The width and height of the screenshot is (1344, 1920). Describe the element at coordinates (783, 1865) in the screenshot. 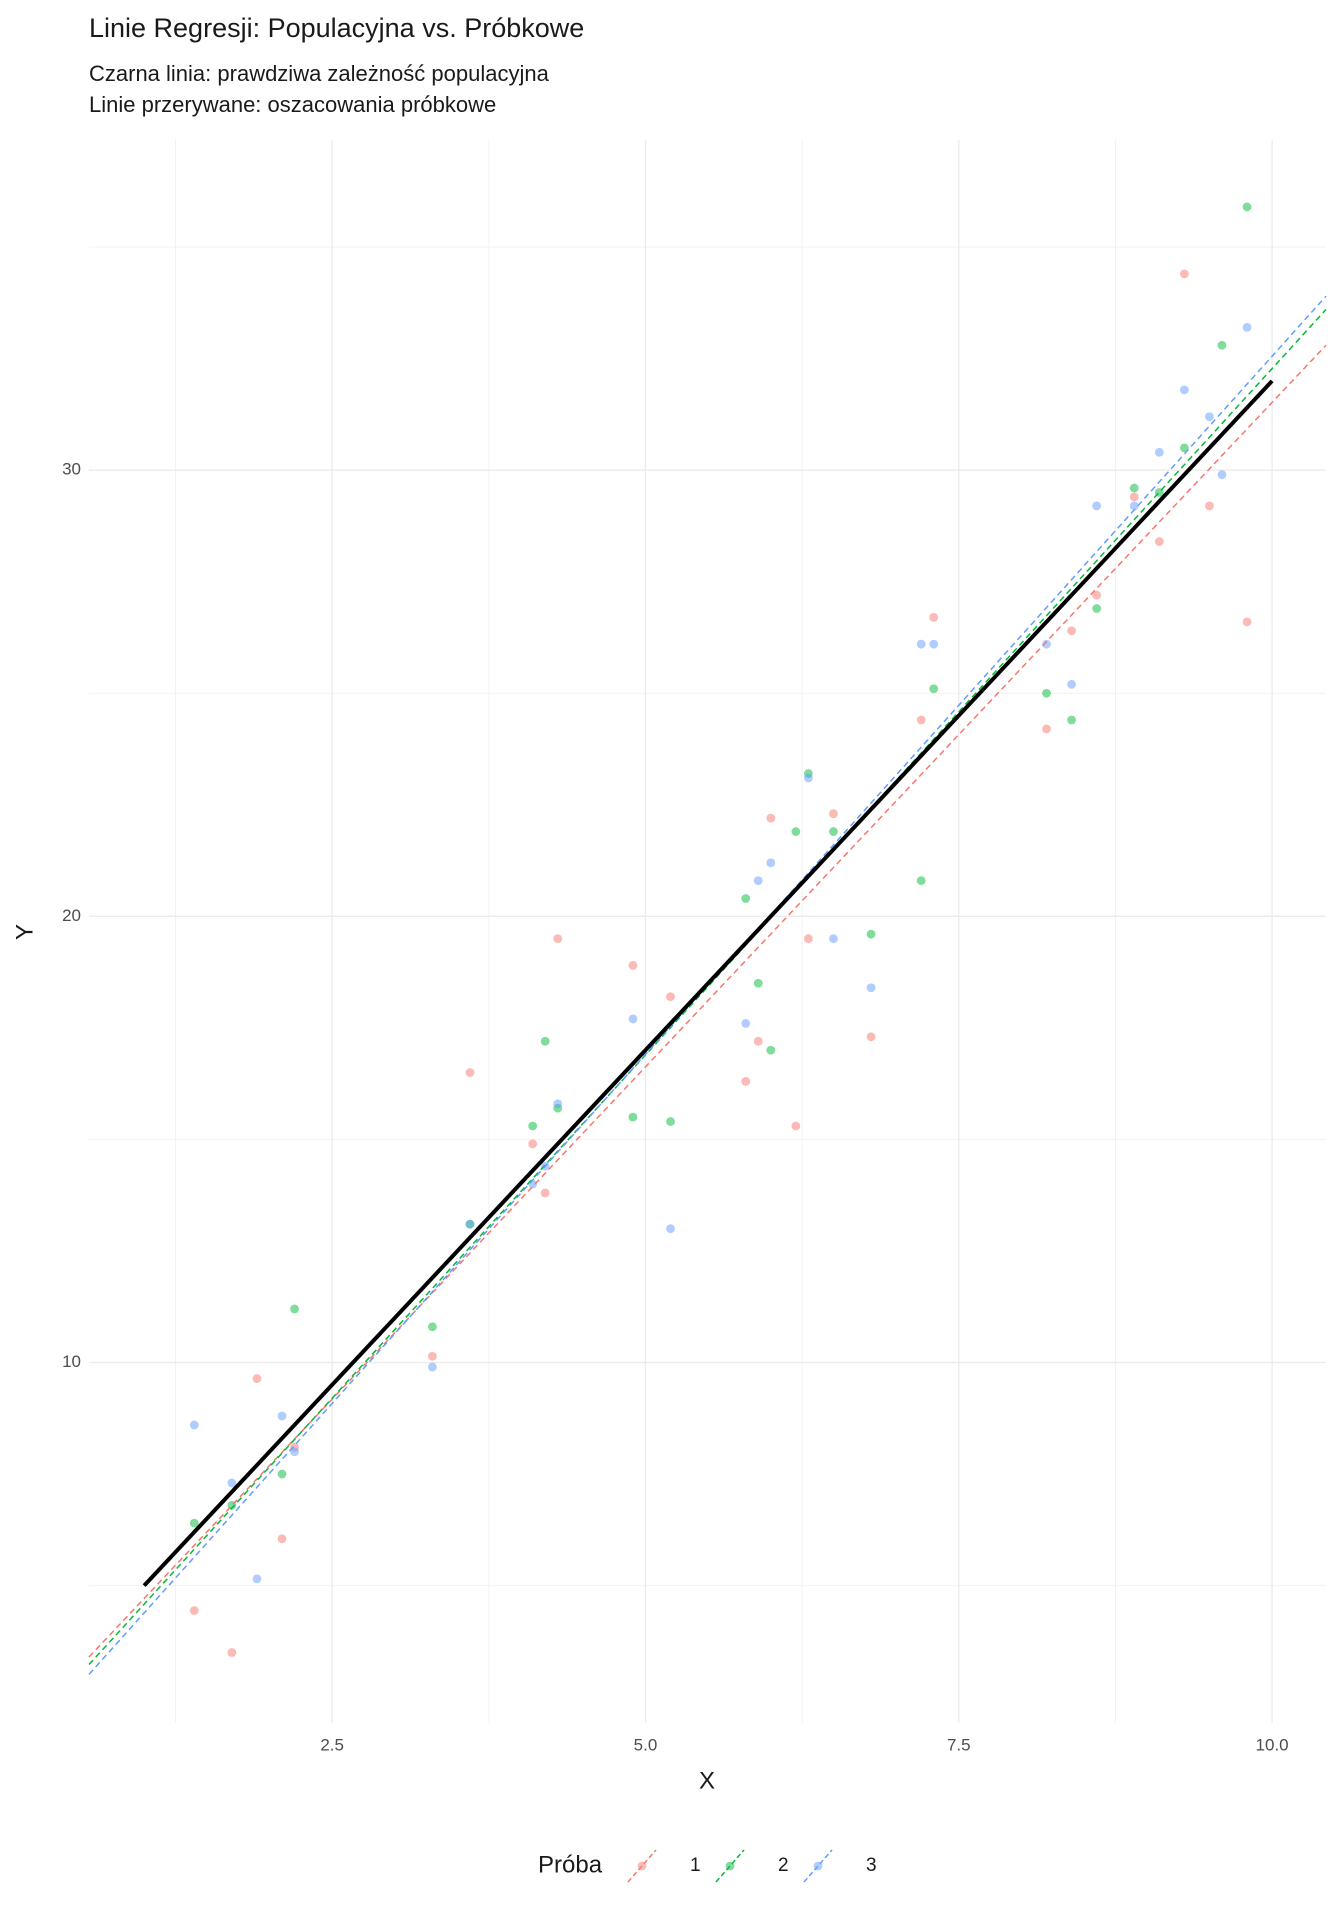

I see `legend-label: 2` at that location.